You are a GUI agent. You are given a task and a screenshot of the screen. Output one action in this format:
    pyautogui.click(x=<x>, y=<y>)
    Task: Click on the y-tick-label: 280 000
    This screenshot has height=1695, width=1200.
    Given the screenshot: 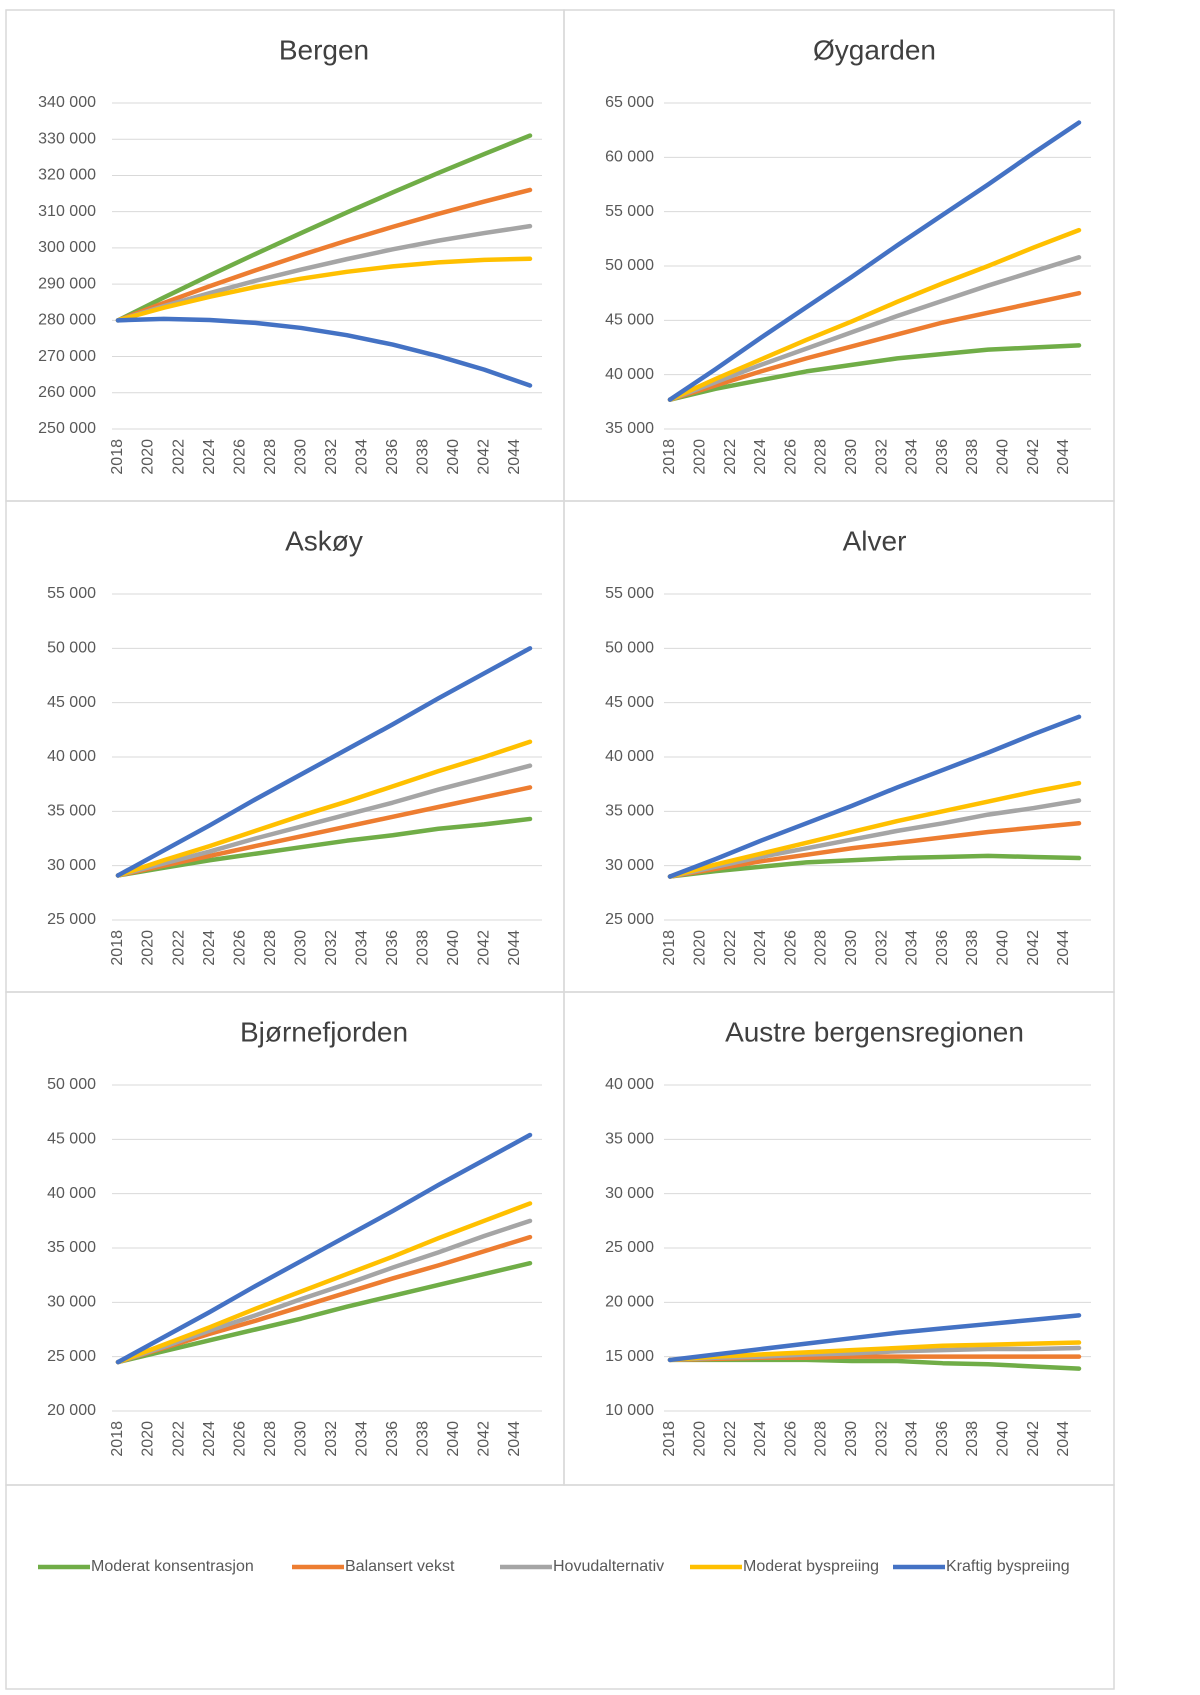 What is the action you would take?
    pyautogui.click(x=67, y=320)
    